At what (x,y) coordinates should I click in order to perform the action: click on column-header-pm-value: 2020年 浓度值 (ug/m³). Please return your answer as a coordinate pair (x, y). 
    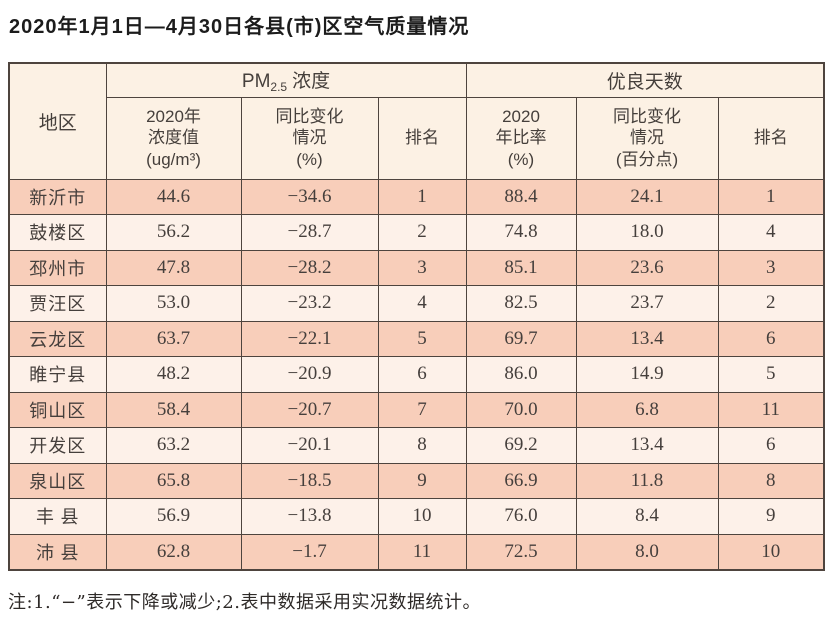
    Looking at the image, I should click on (173, 138).